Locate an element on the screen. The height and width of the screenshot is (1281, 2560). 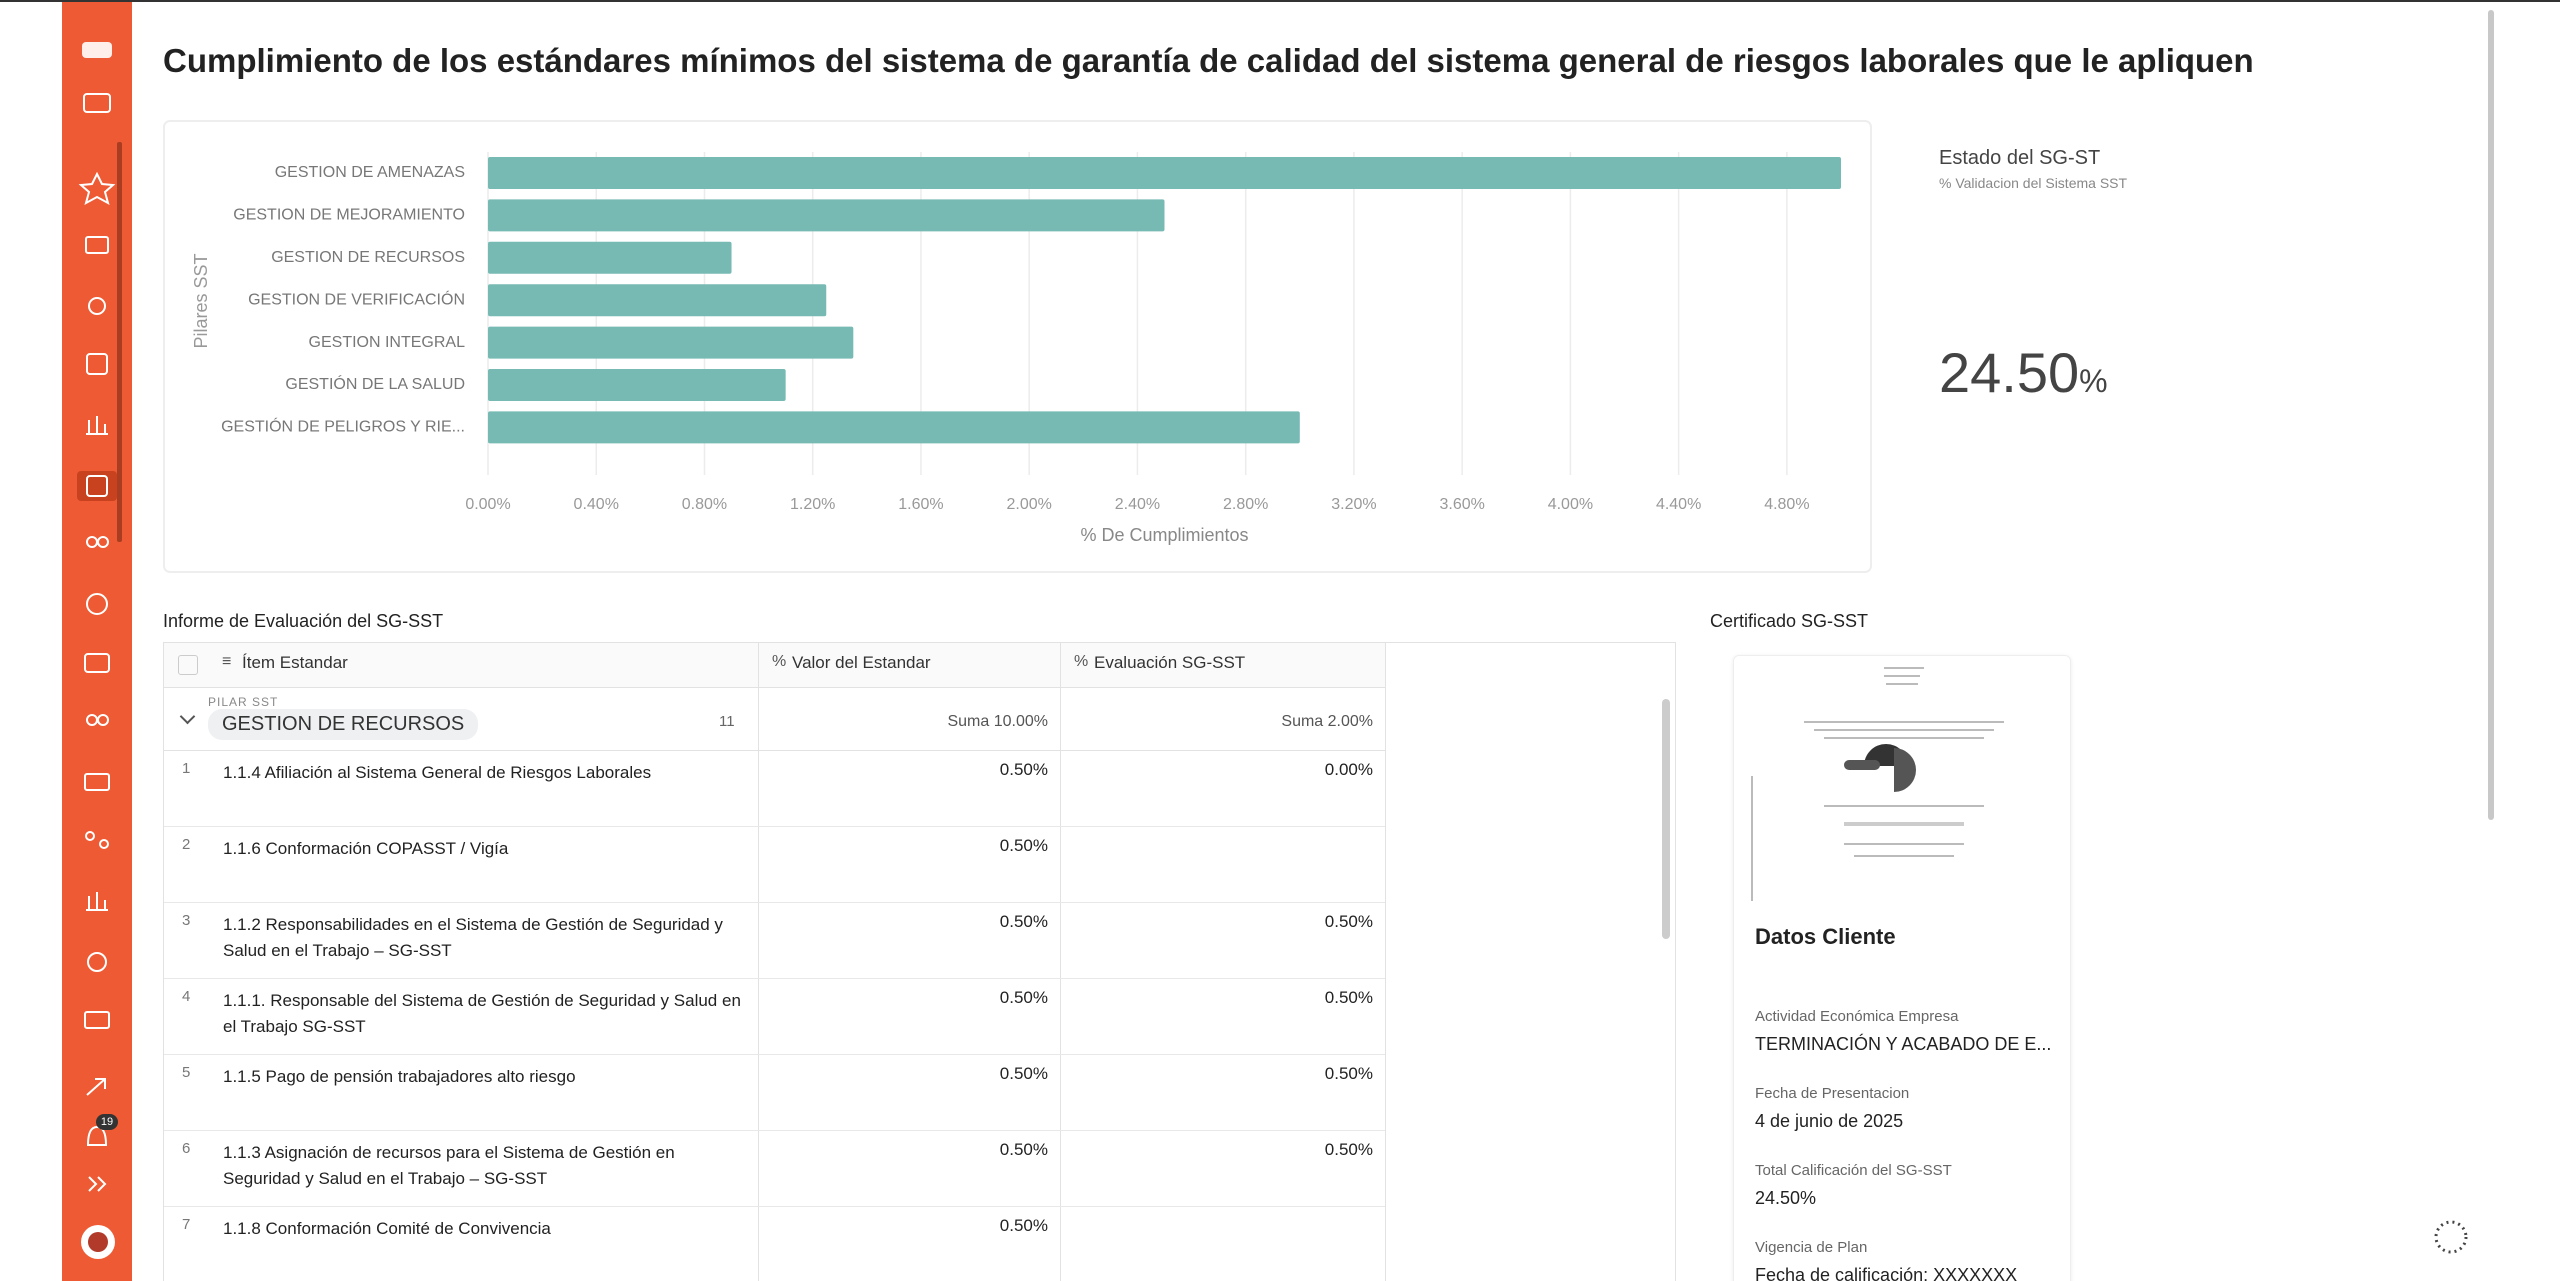
row-number: 5 is located at coordinates (186, 1072).